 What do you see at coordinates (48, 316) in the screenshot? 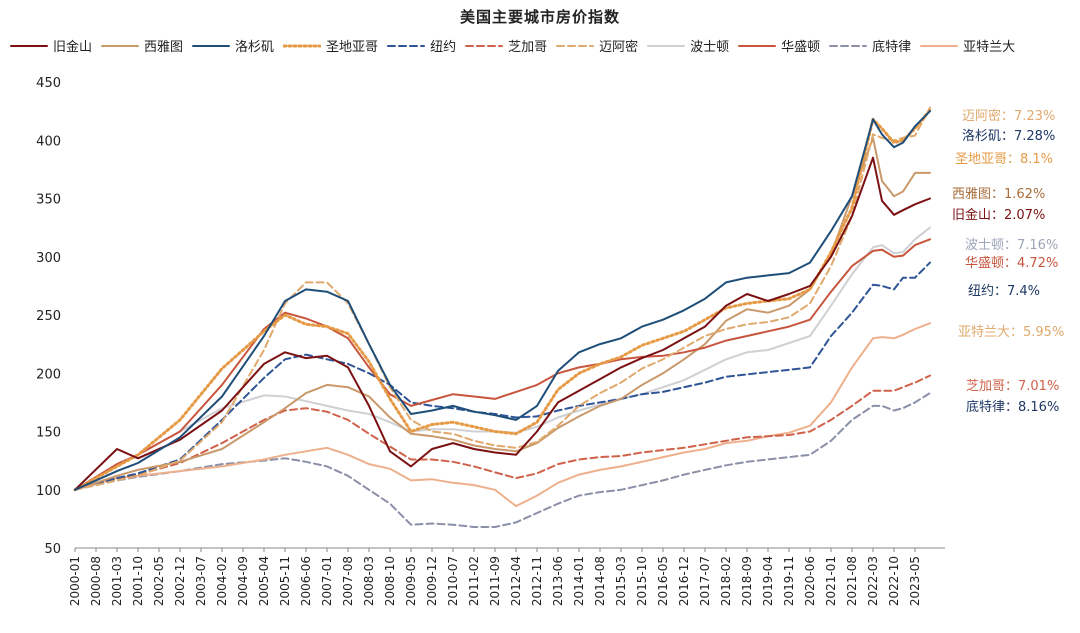
I see `y-tick-label: 250` at bounding box center [48, 316].